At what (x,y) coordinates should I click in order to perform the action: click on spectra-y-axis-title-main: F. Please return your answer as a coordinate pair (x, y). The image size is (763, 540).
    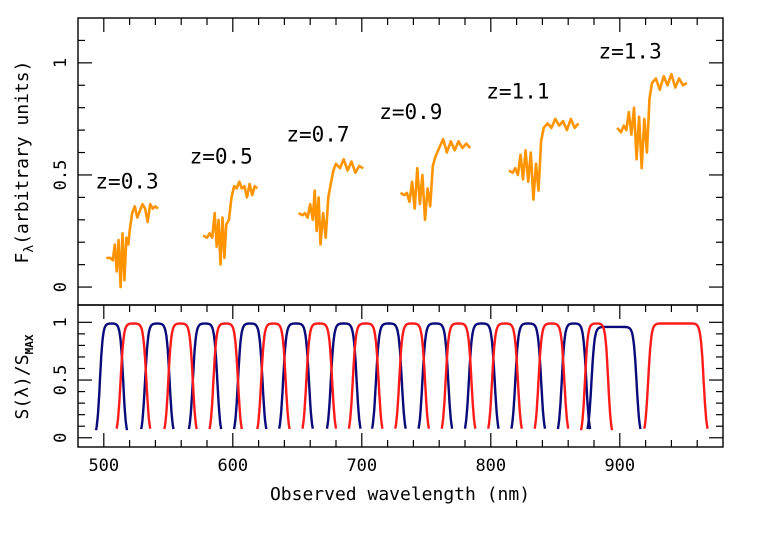
    Looking at the image, I should click on (22, 258).